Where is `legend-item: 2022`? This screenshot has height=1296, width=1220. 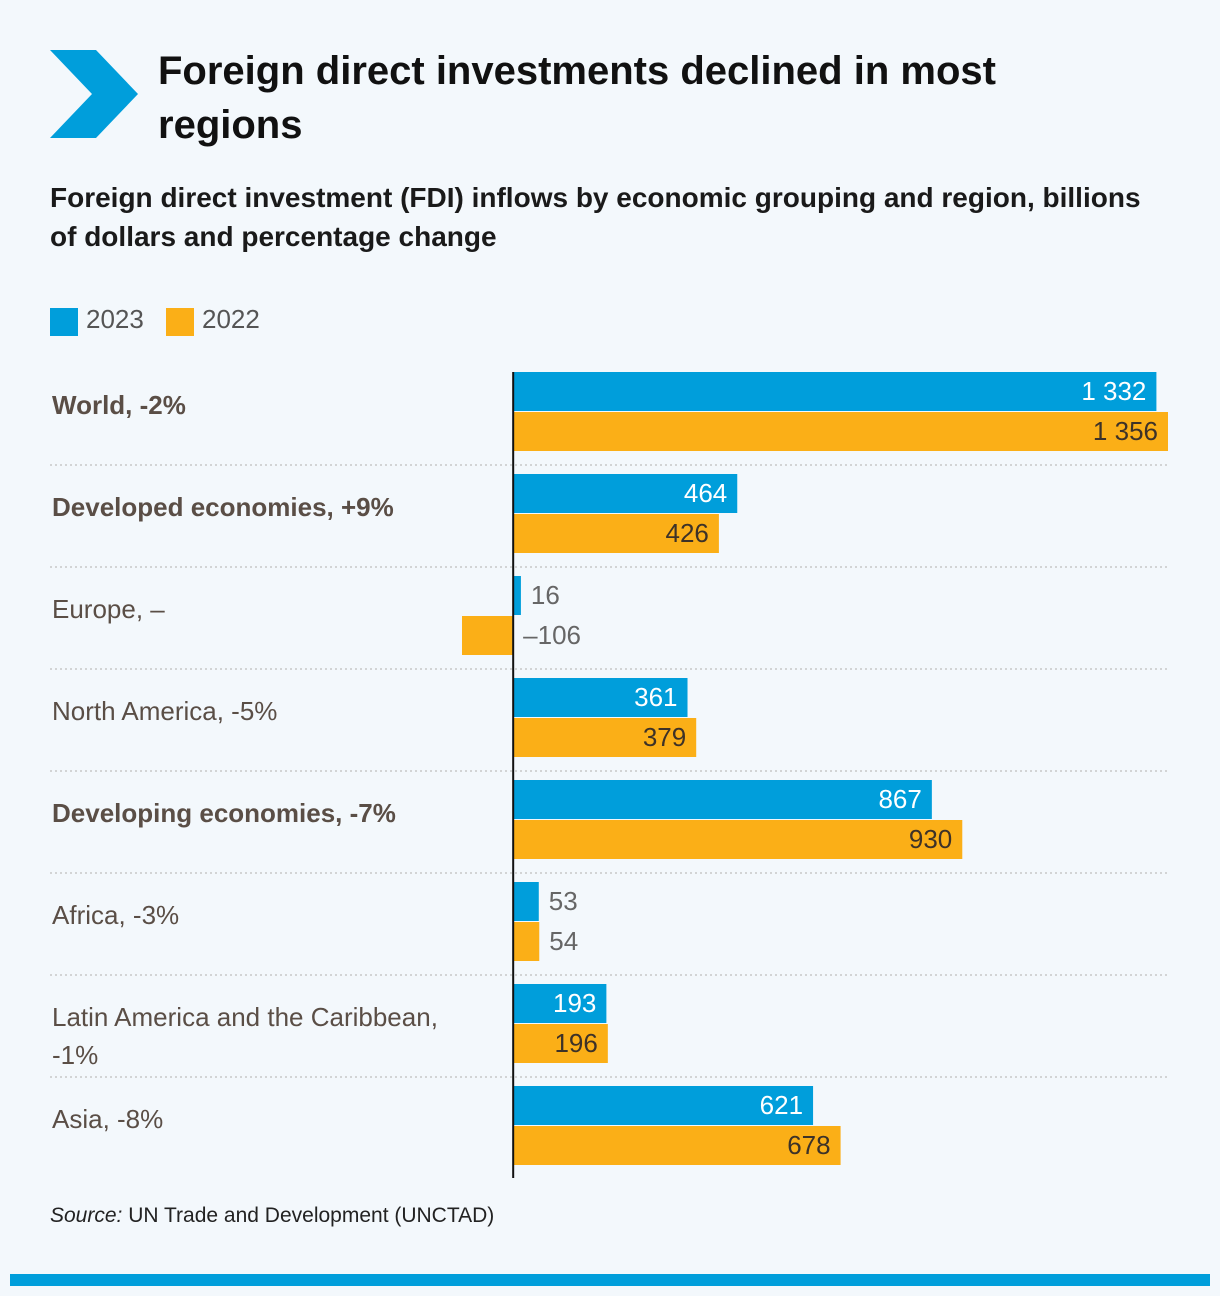
legend-item: 2022 is located at coordinates (213, 319).